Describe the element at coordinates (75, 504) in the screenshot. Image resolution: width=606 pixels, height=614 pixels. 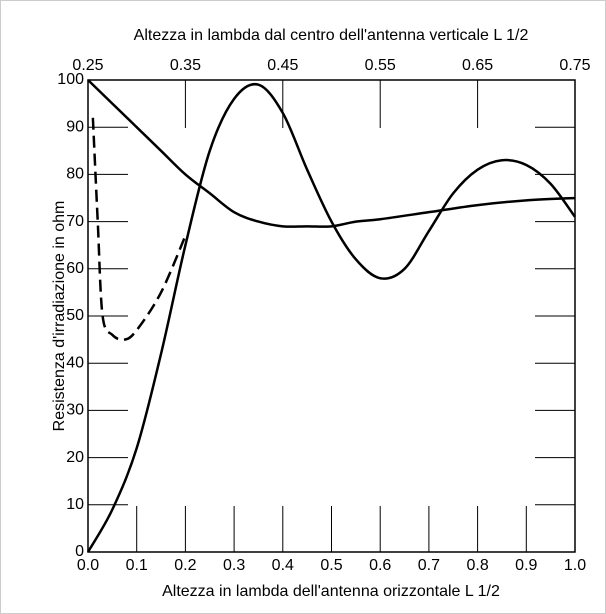
I see `y-tick-label: 10` at that location.